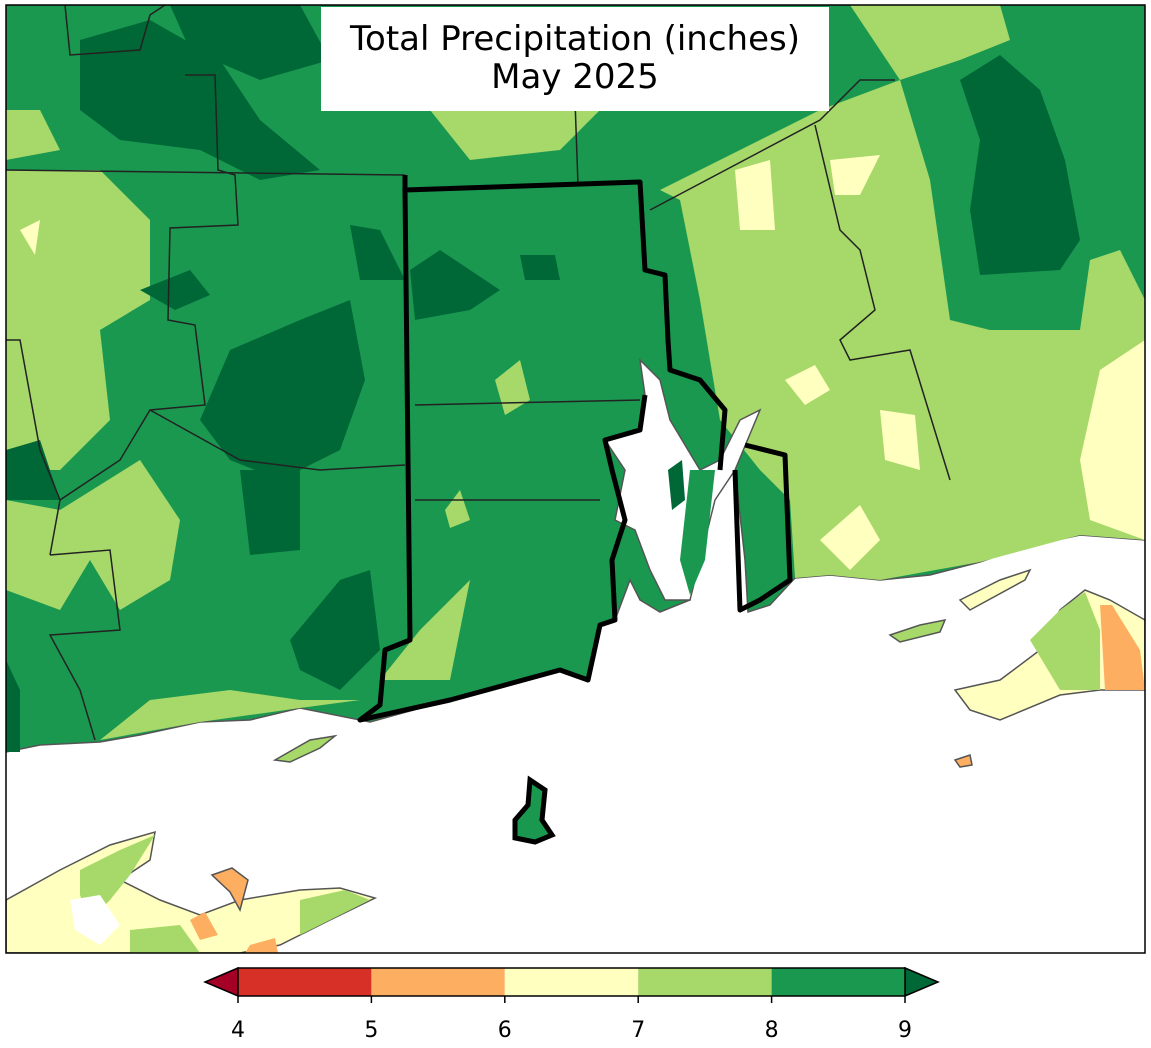 This screenshot has width=1151, height=1048. What do you see at coordinates (638, 1030) in the screenshot?
I see `colorbar-tick-label: 7` at bounding box center [638, 1030].